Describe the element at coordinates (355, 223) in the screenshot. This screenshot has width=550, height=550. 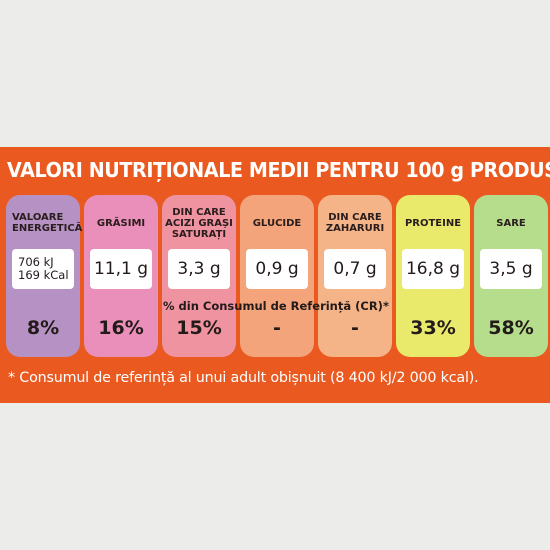
I see `nutrient-header: DIN CARE ZAHARURI` at that location.